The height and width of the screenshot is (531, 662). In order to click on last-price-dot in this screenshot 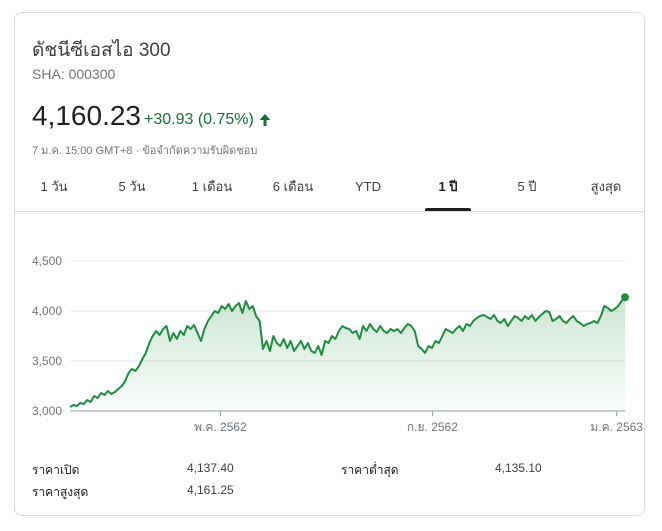, I will do `click(625, 297)`.